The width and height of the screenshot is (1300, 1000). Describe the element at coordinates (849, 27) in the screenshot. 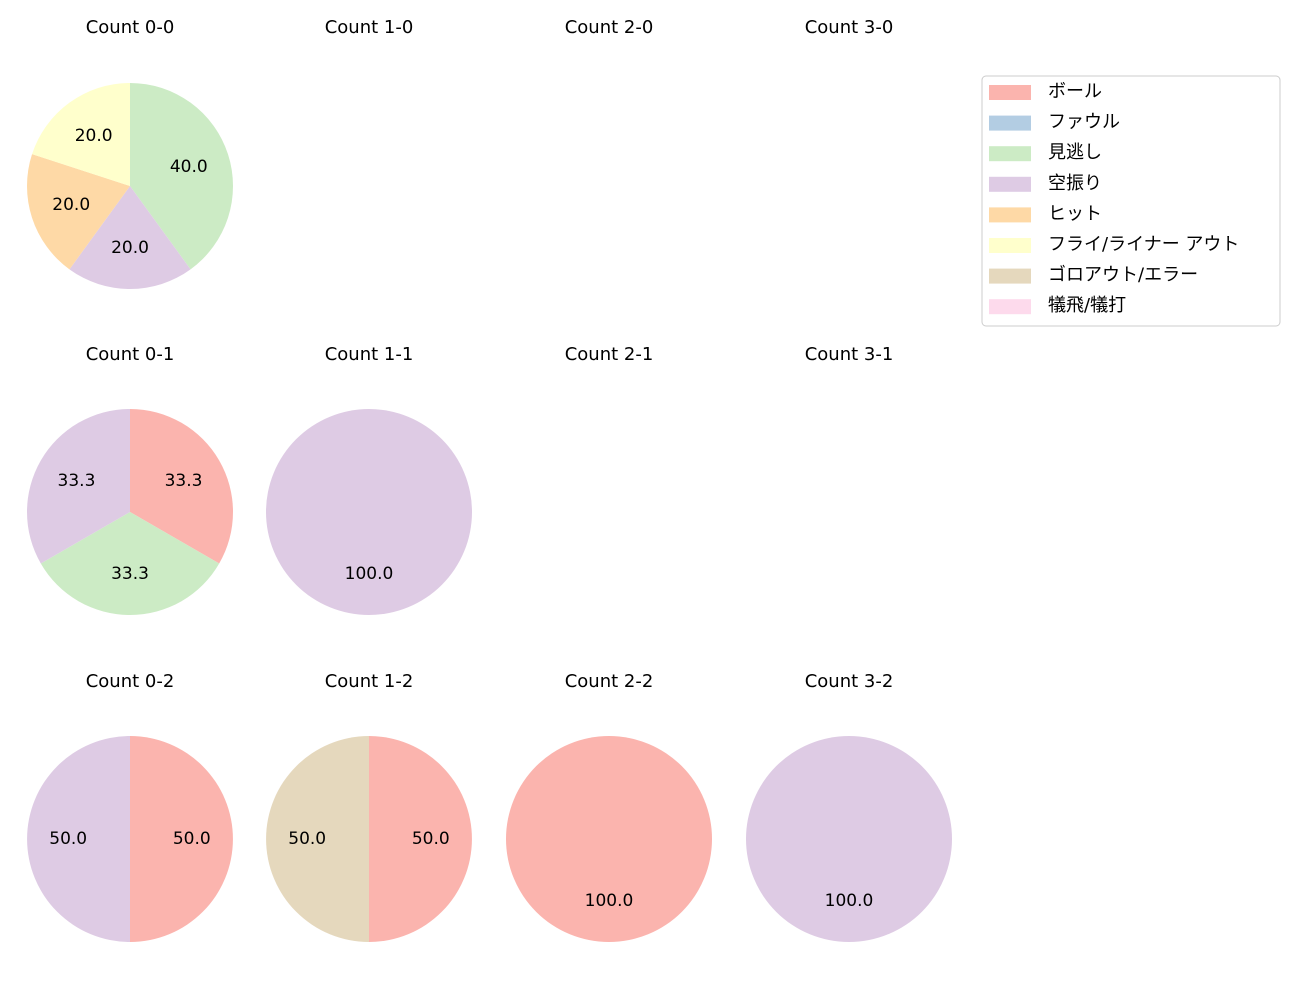

I see `chart-title: Count 3-0` at that location.